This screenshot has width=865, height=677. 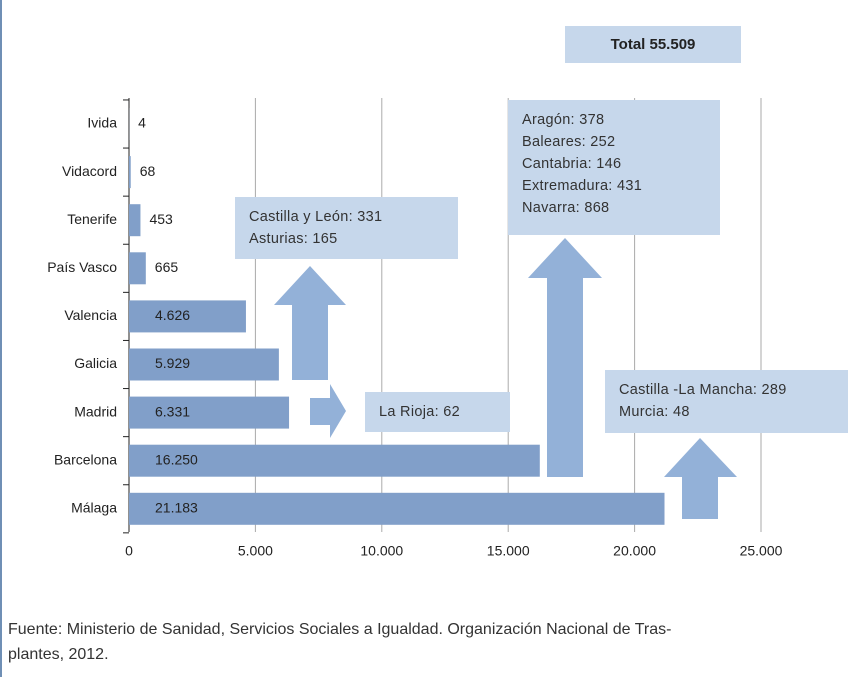 What do you see at coordinates (568, 142) in the screenshot?
I see `annotation-text: Baleares: 252` at bounding box center [568, 142].